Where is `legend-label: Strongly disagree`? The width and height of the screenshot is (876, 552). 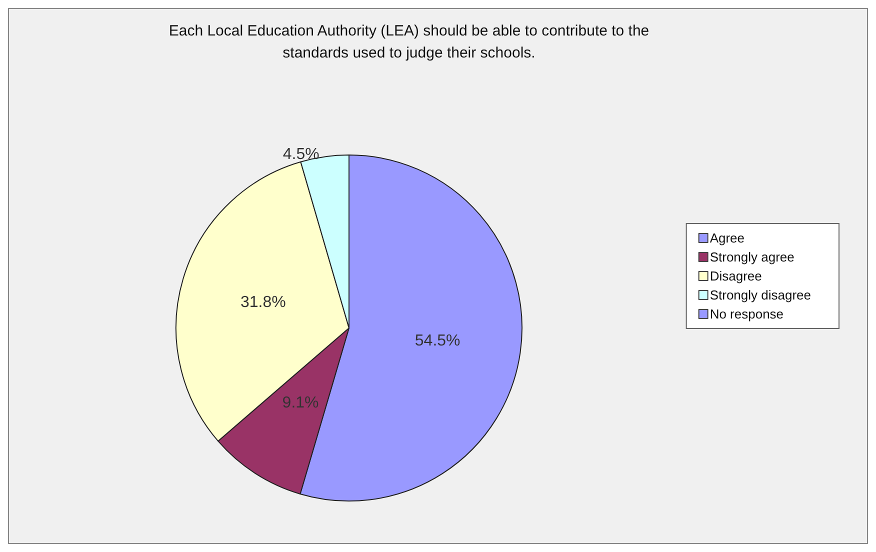
legend-label: Strongly disagree is located at coordinates (761, 295).